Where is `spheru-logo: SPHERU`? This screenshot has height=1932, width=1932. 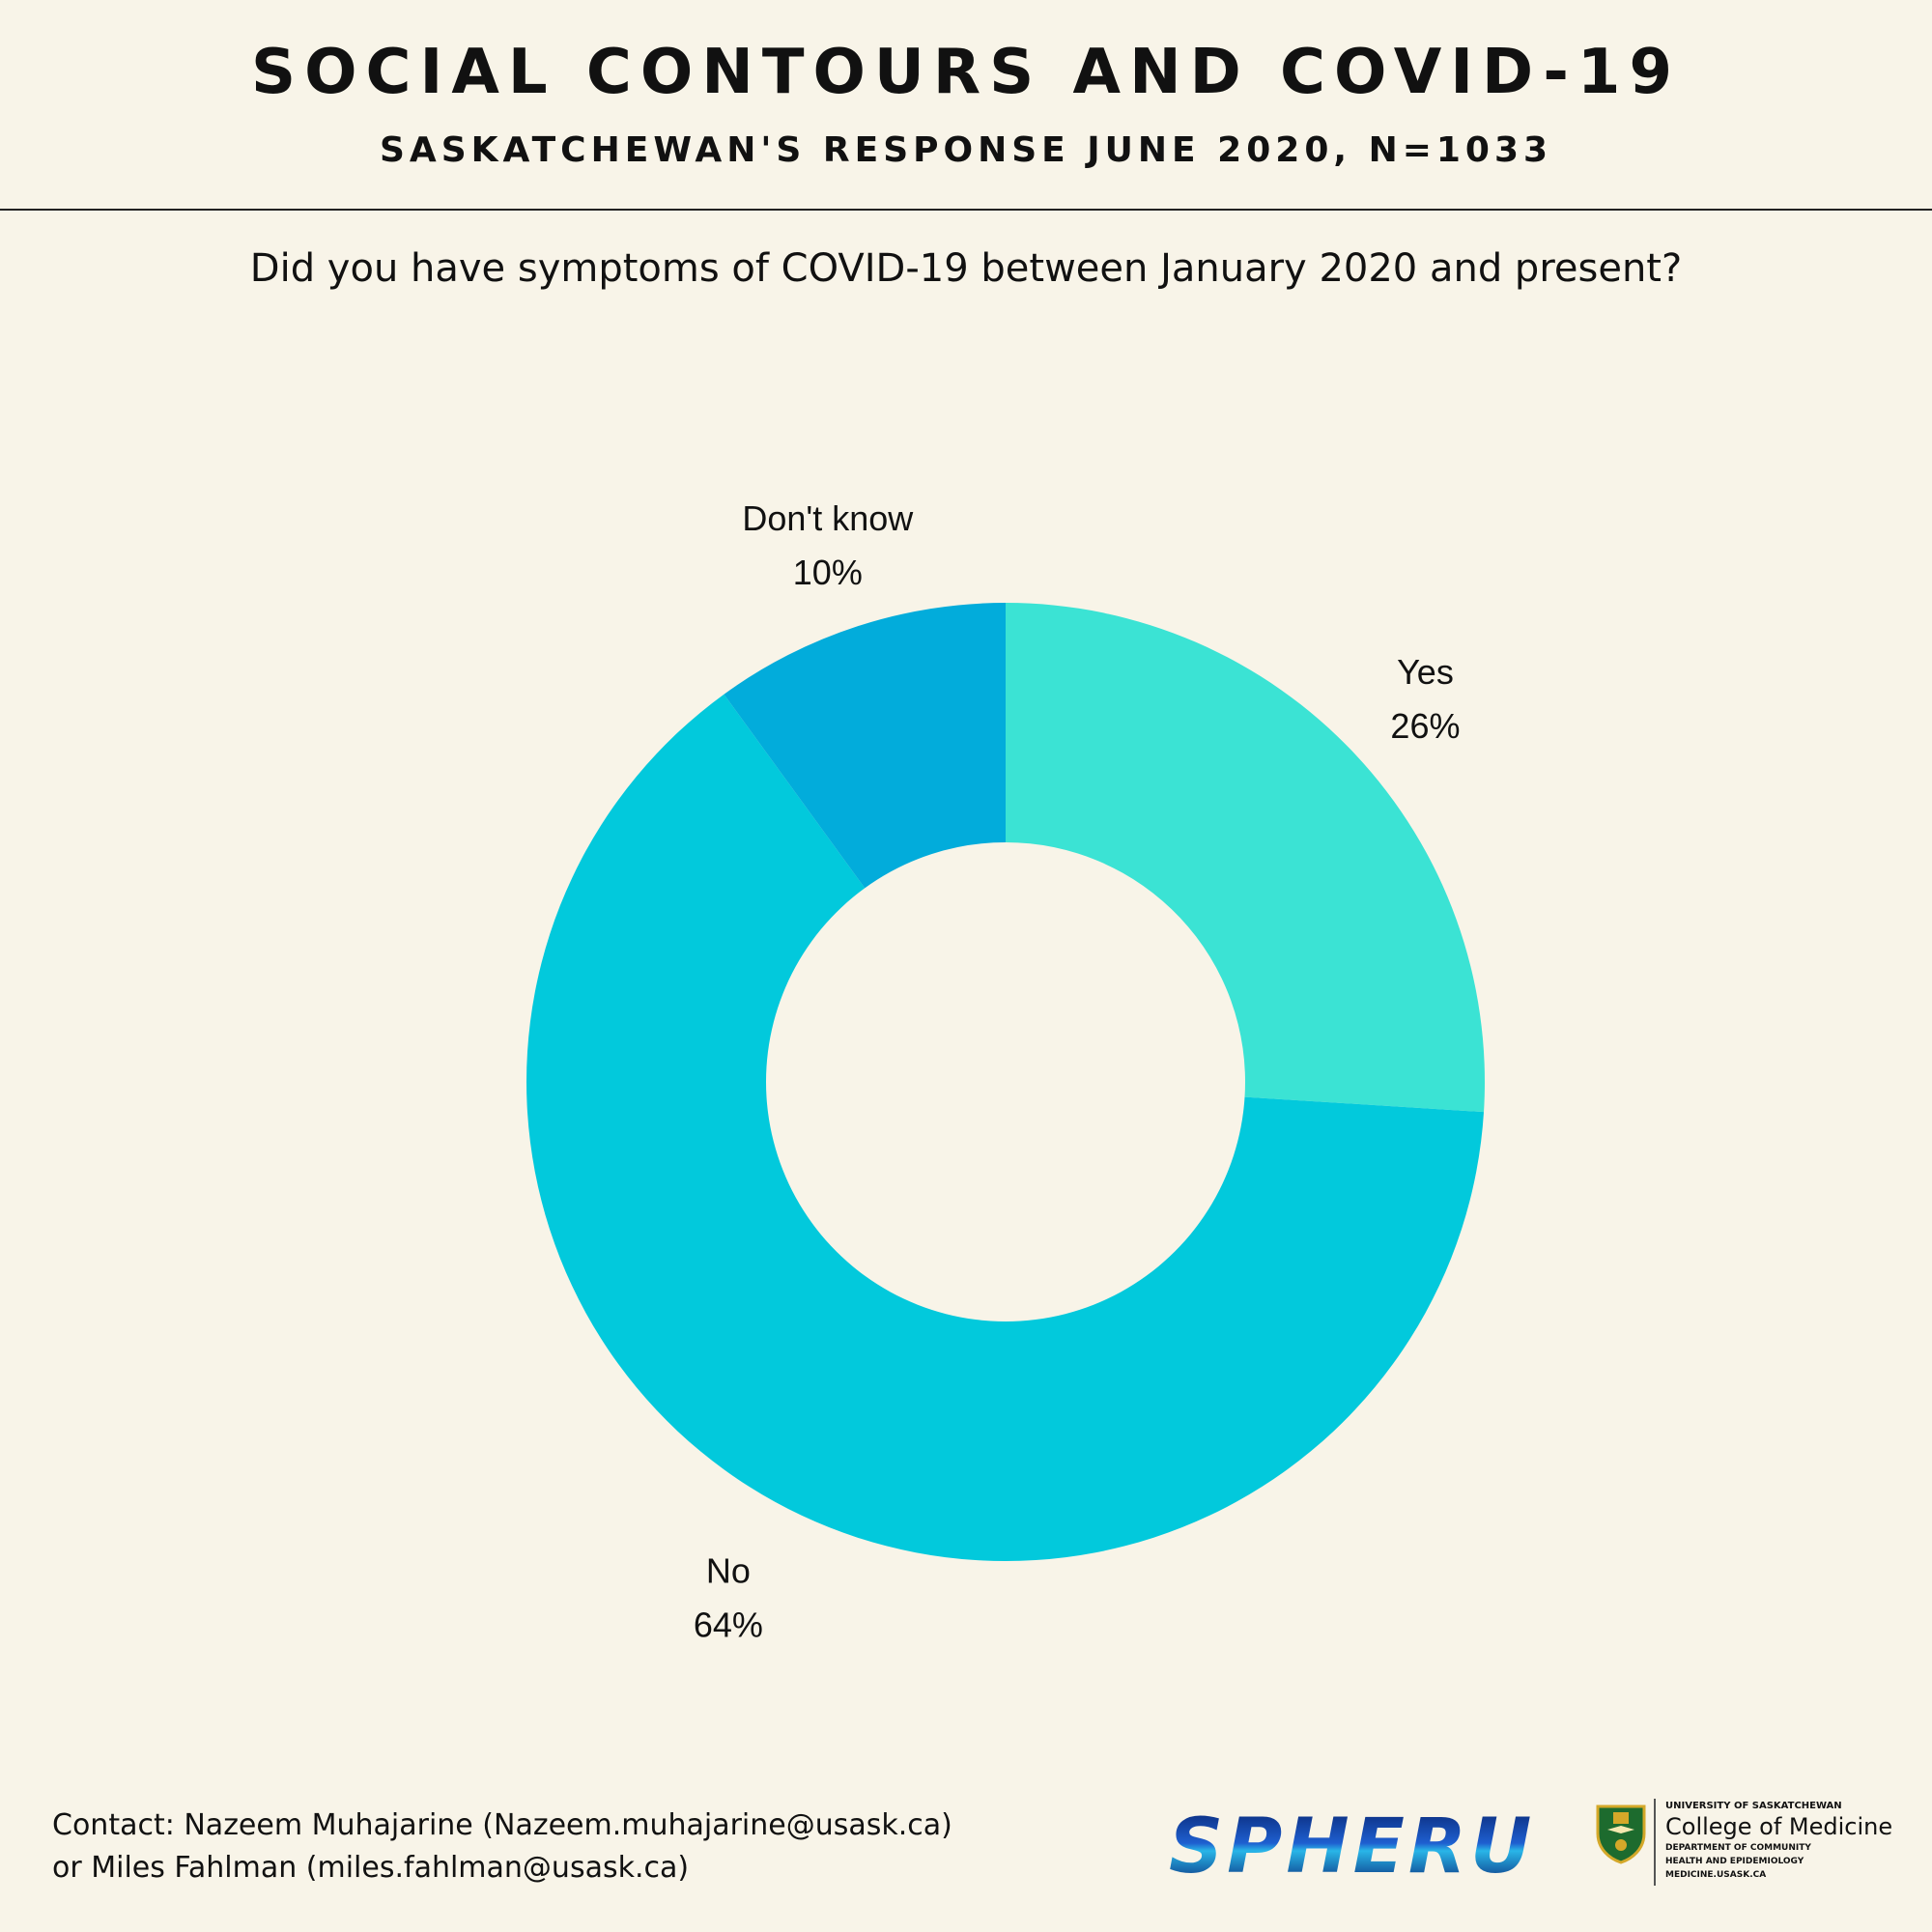 spheru-logo: SPHERU is located at coordinates (1372, 1847).